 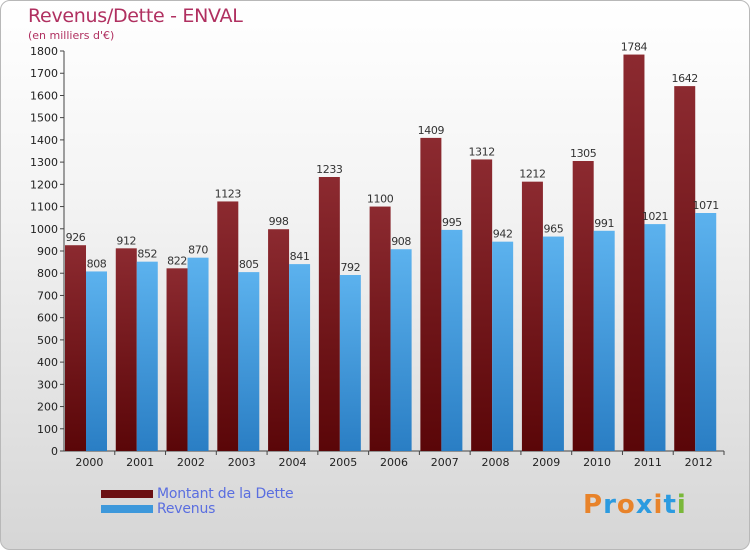 I want to click on data-label-revenus: 805, so click(x=249, y=264).